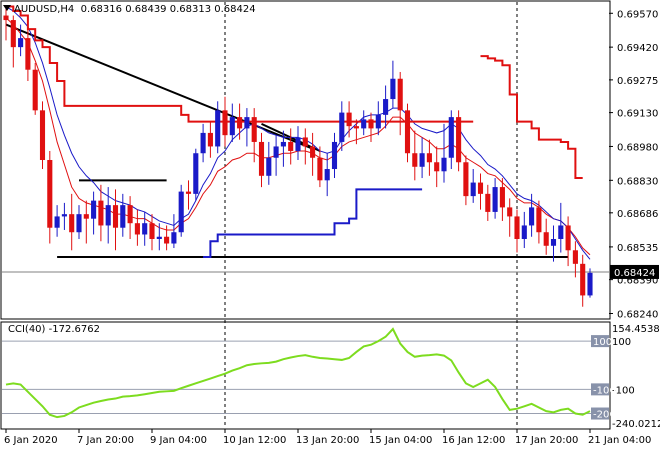  What do you see at coordinates (621, 342) in the screenshot?
I see `cci-tick-label: 100` at bounding box center [621, 342].